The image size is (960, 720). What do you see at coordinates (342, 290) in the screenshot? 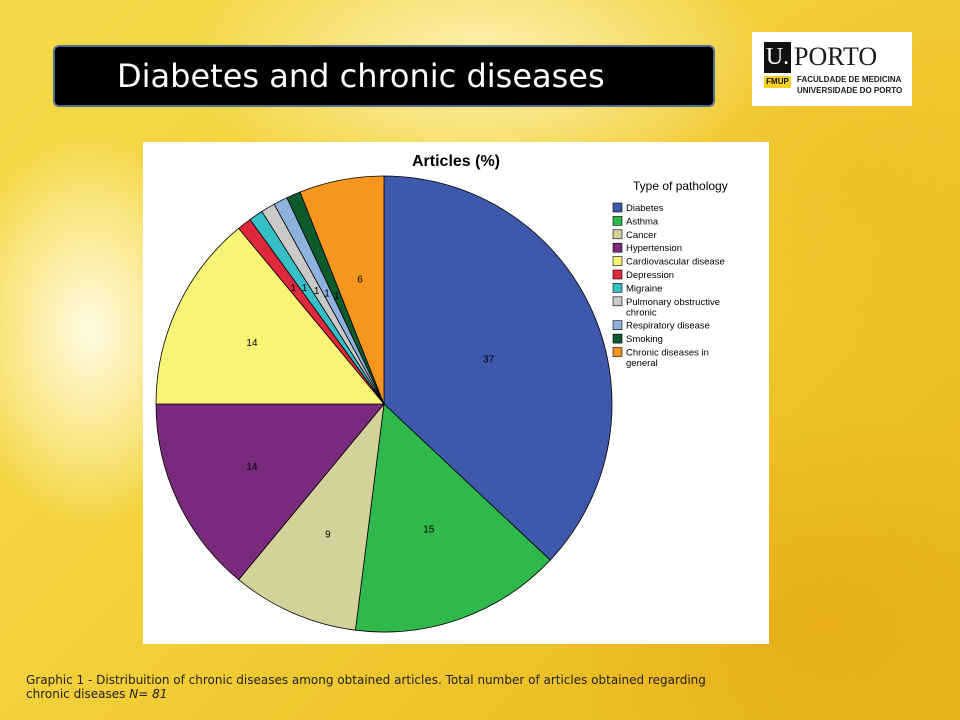
I see `pie-slice-chronic-diseases-in-general` at bounding box center [342, 290].